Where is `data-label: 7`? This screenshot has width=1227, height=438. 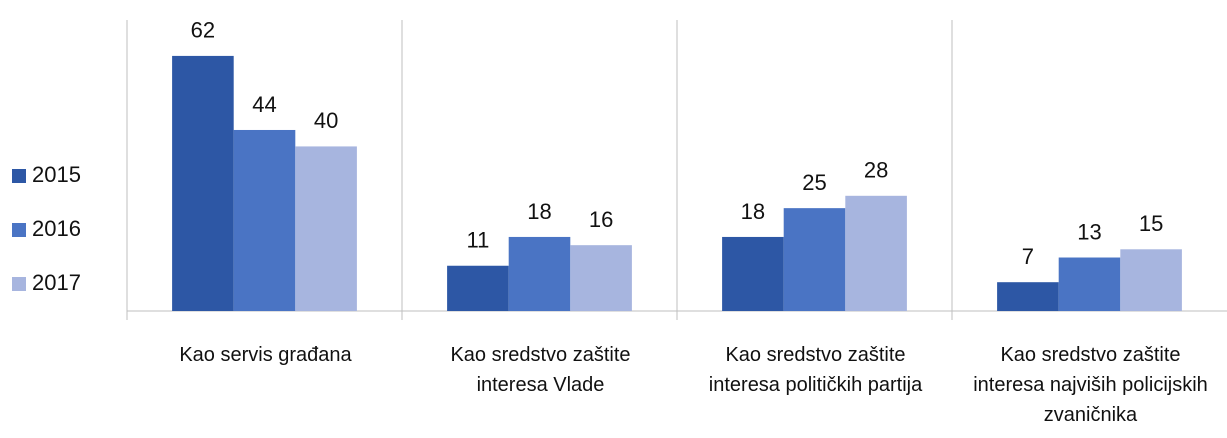
data-label: 7 is located at coordinates (1028, 256).